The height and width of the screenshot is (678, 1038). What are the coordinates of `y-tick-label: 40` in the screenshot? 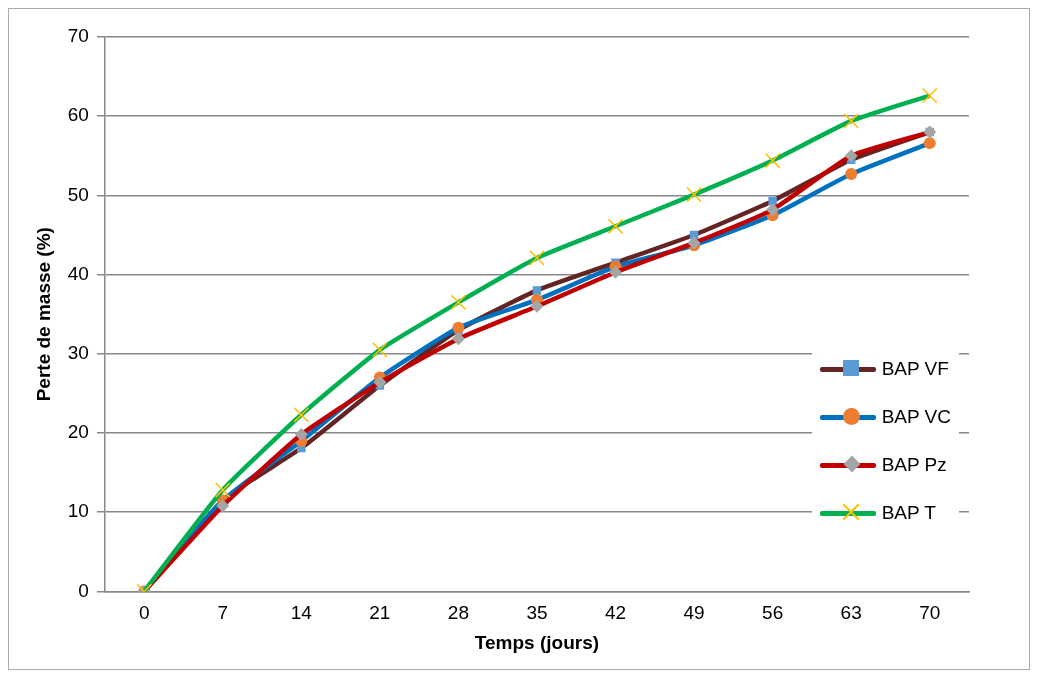 It's located at (78, 273).